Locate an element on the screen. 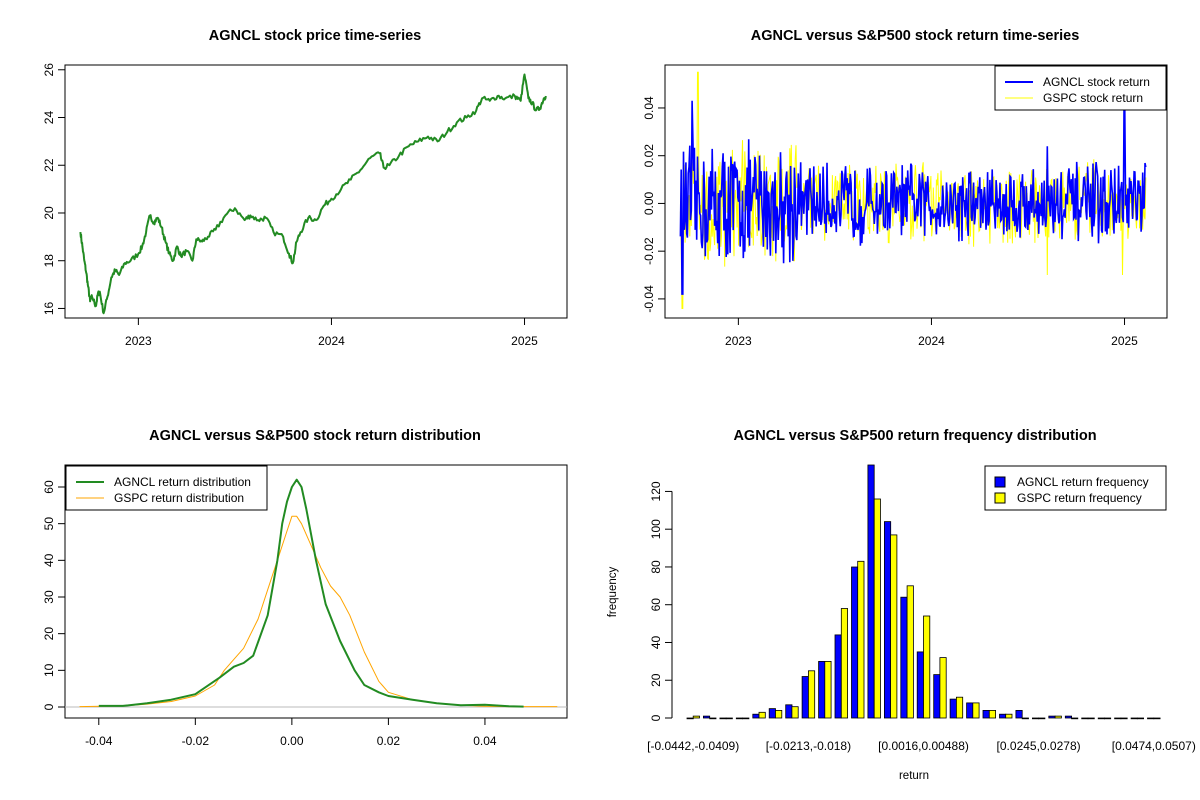 This screenshot has height=800, width=1200. density-y-tick-label: 40 is located at coordinates (49, 560).